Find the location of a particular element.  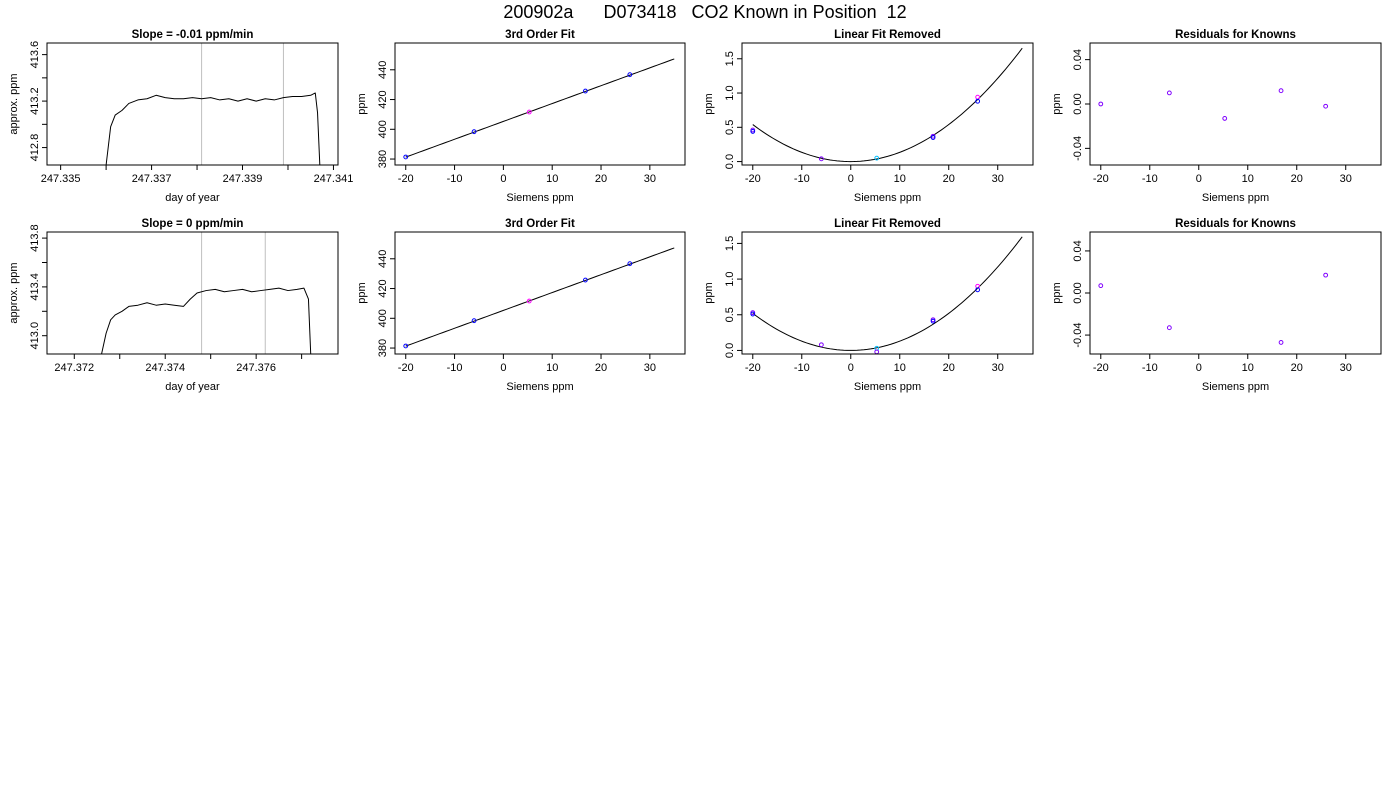

y-tick-label: 413.0 is located at coordinates (35, 336).